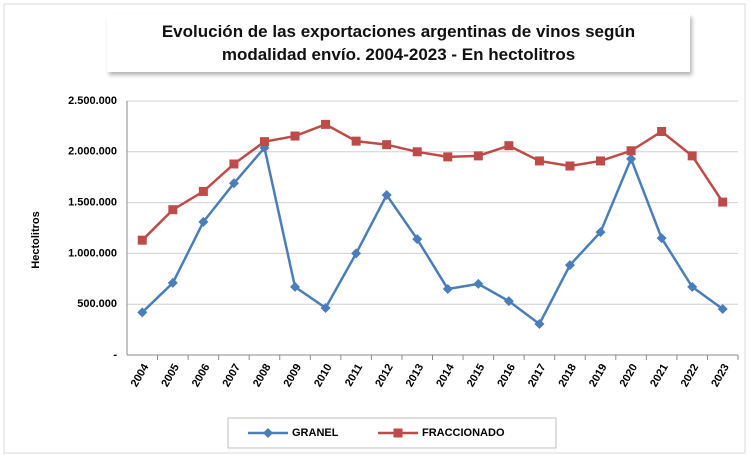  What do you see at coordinates (92, 253) in the screenshot?
I see `y-tick-label: 1.000.000` at bounding box center [92, 253].